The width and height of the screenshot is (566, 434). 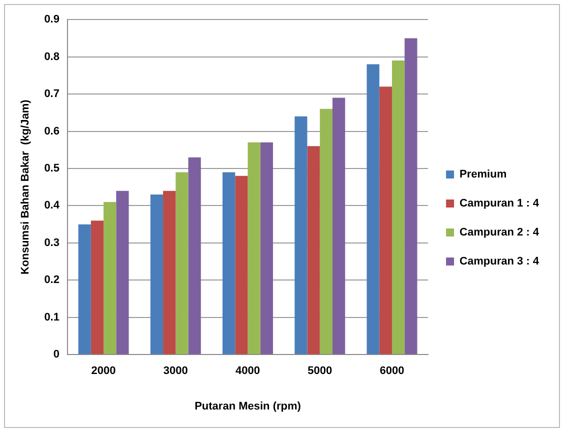 What do you see at coordinates (26, 187) in the screenshot?
I see `y-axis-title: Konsumsi Bahan Bakar (kg/Jam)` at bounding box center [26, 187].